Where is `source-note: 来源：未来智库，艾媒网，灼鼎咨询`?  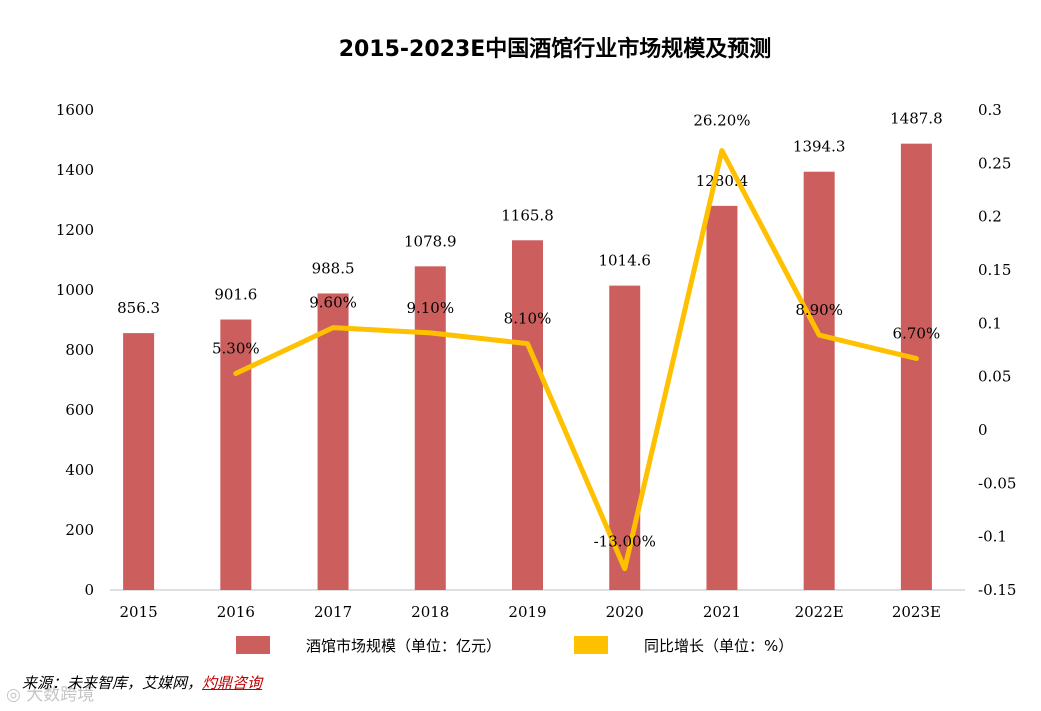
source-note: 来源：未来智库，艾媒网，灼鼎咨询 is located at coordinates (142, 682).